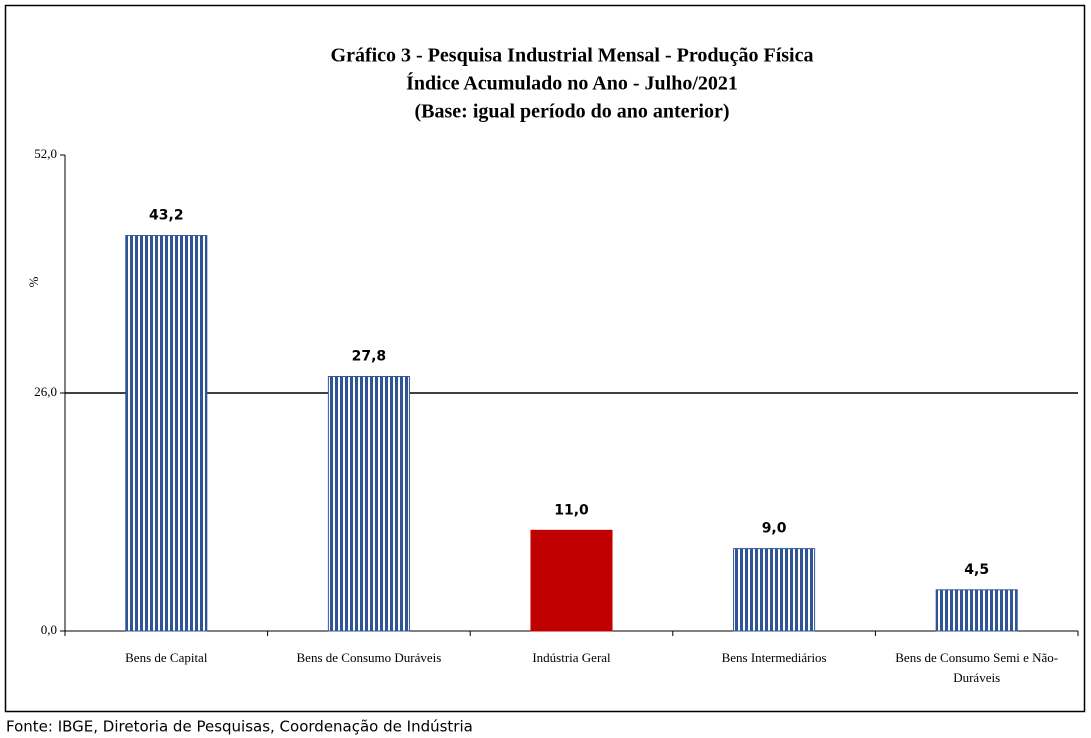 The height and width of the screenshot is (738, 1091). What do you see at coordinates (572, 83) in the screenshot?
I see `chart-title: Índice Acumulado no Ano - Julho/2021` at bounding box center [572, 83].